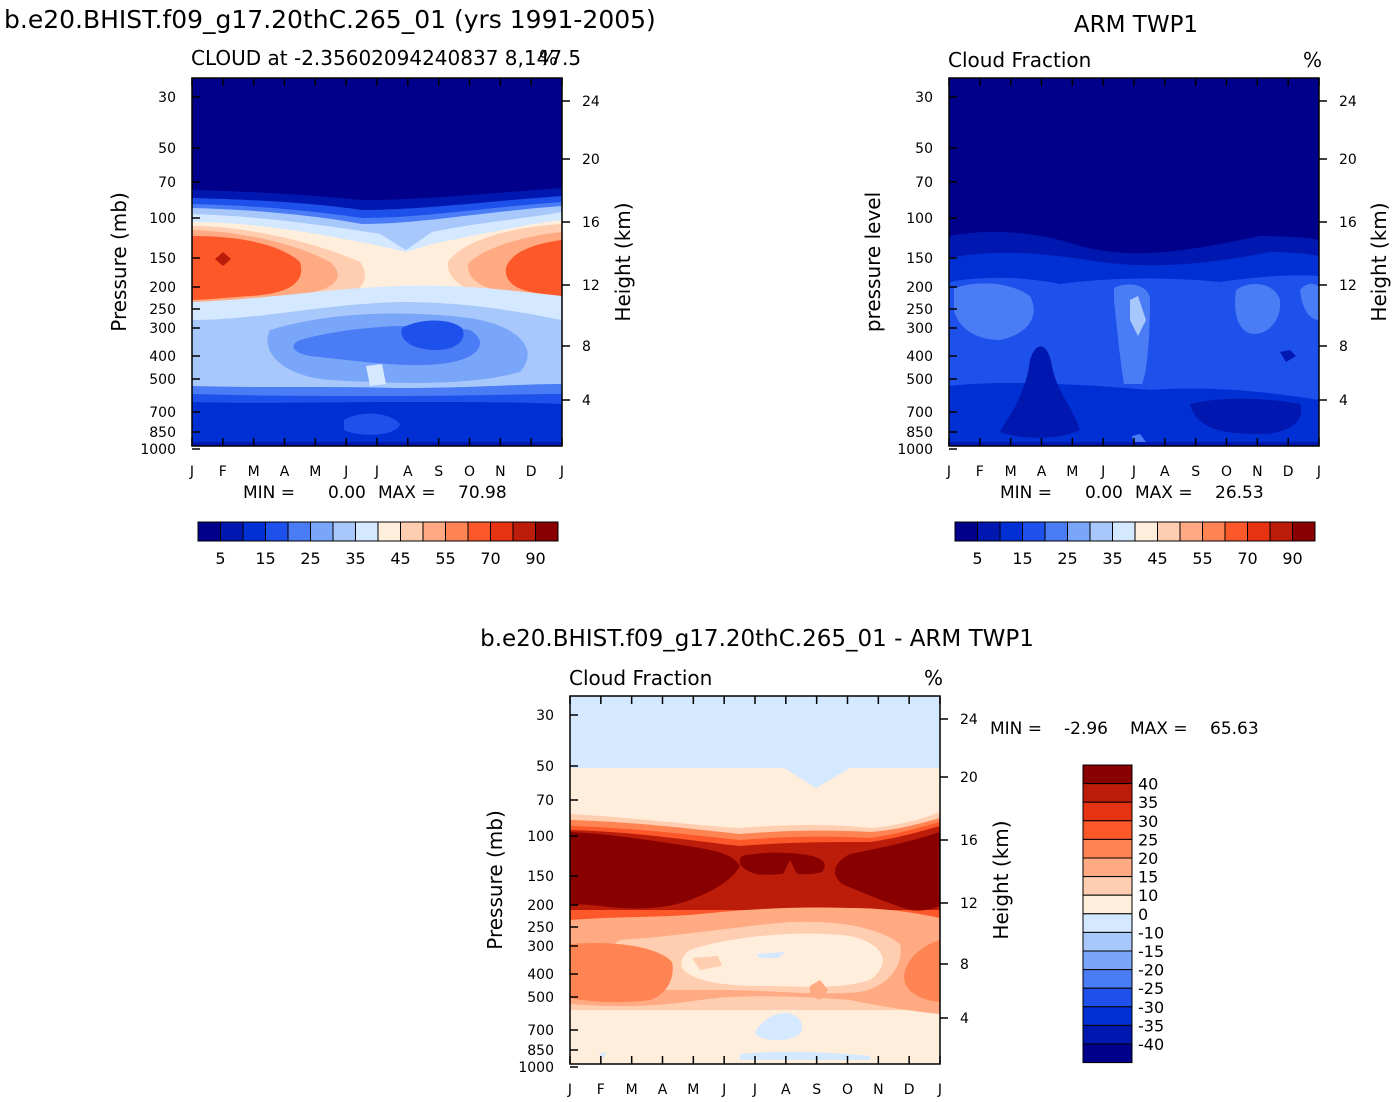 This screenshot has width=1396, height=1102. What do you see at coordinates (1348, 286) in the screenshot?
I see `obs-y-right-tick-label: 12` at bounding box center [1348, 286].